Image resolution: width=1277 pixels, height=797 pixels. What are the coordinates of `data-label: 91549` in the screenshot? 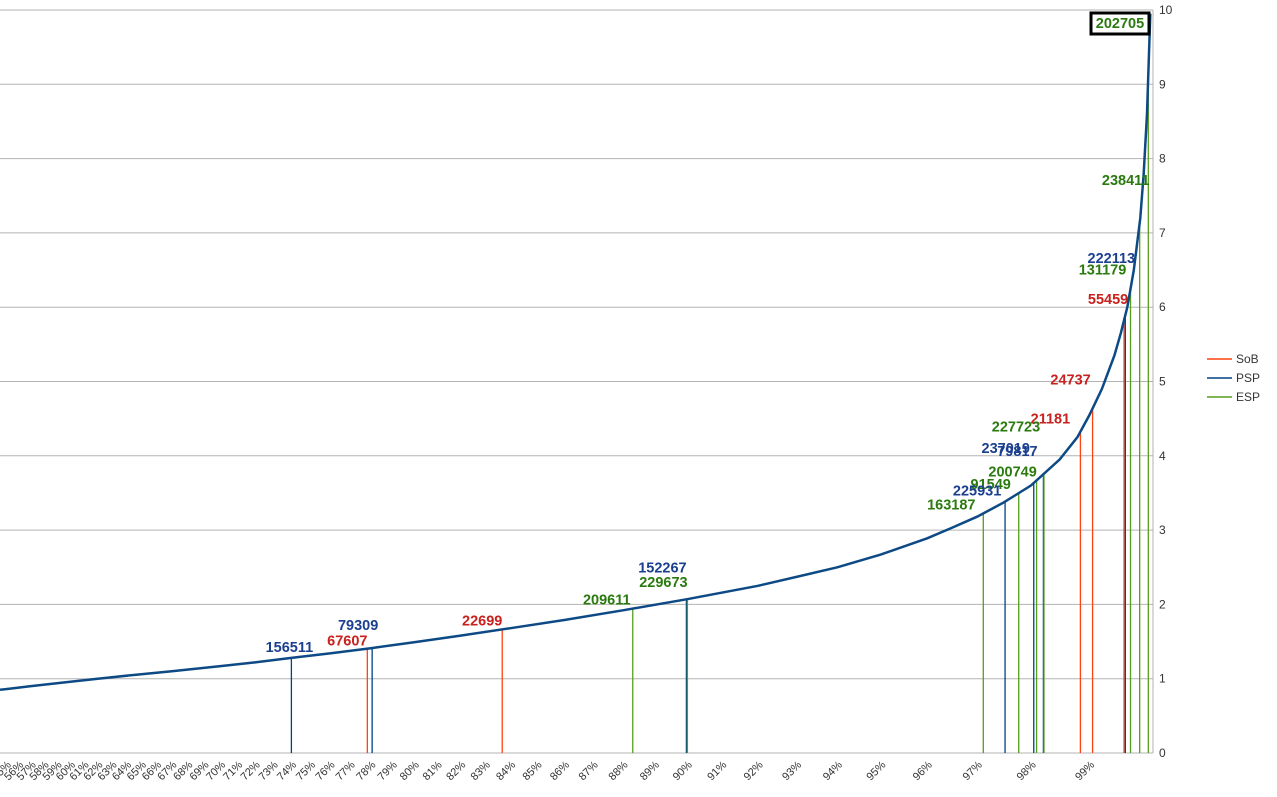 It's located at (991, 485).